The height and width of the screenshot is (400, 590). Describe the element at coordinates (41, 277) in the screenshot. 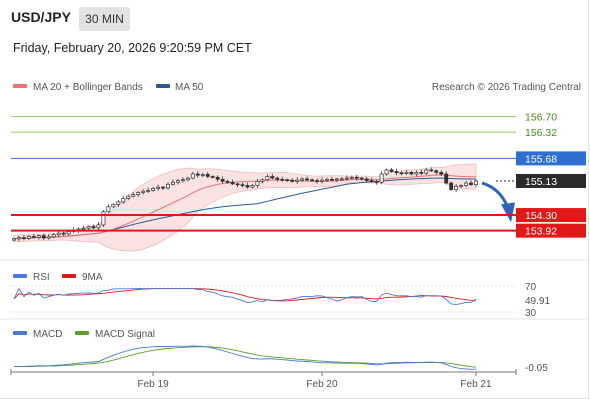

I see `rsi-legend-label: RSI` at that location.